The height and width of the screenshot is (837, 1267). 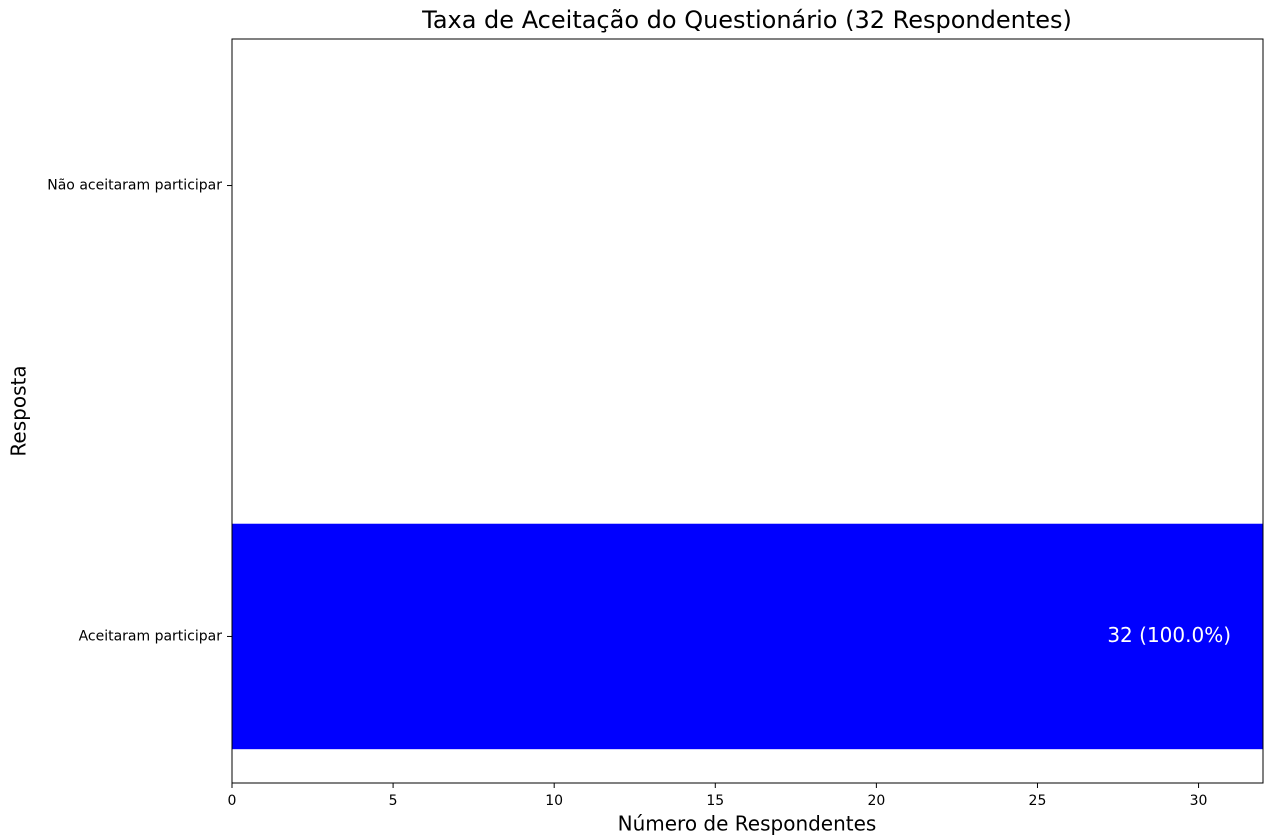 I want to click on x-tick-label: 30, so click(x=1199, y=801).